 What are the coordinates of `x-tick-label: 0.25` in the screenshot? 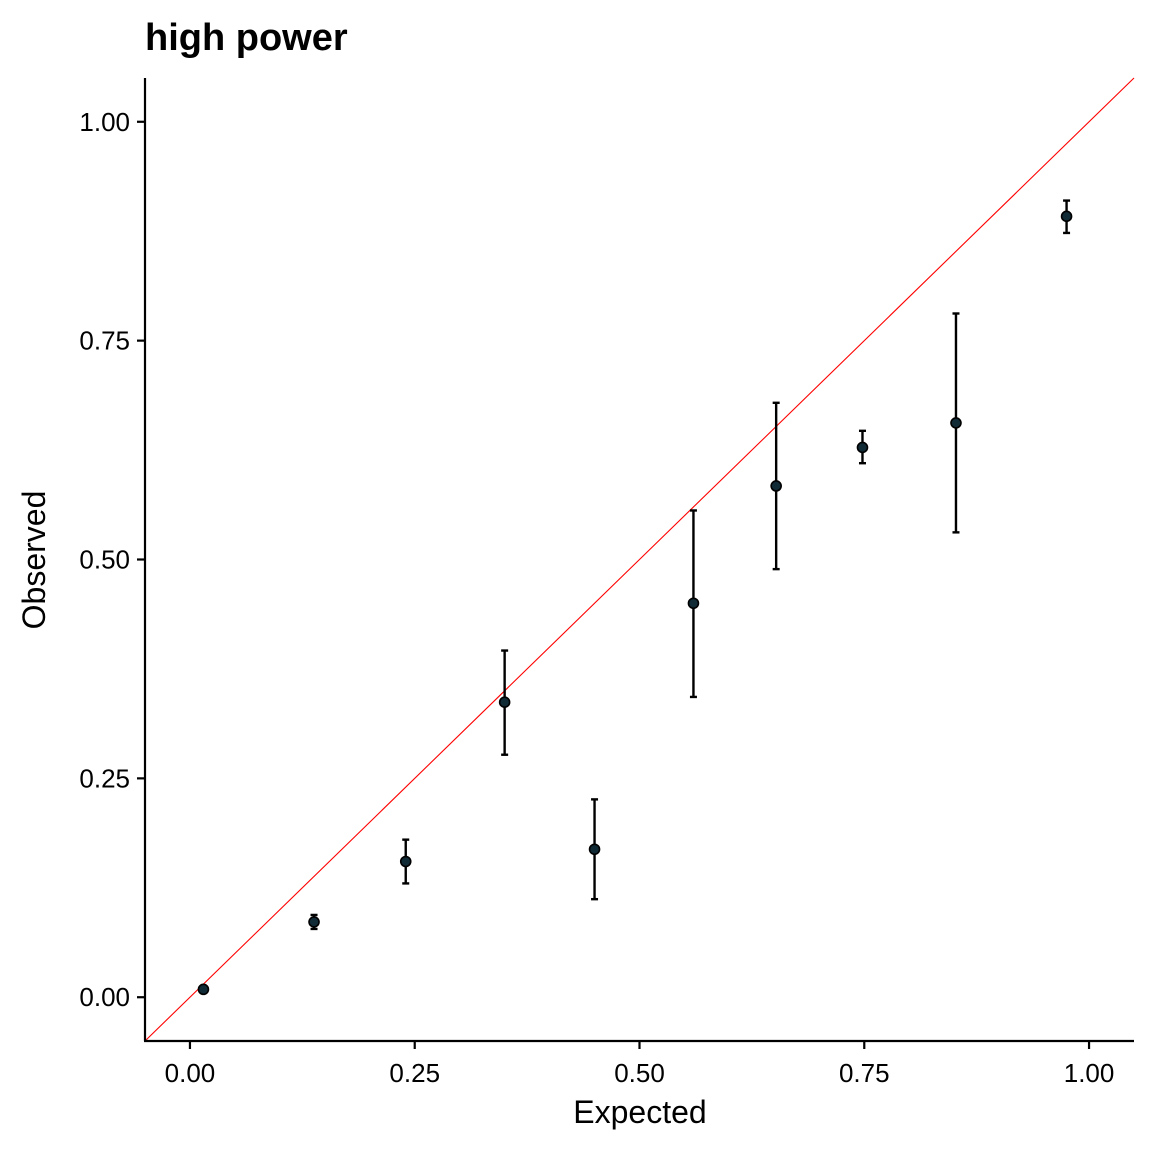 It's located at (414, 1073).